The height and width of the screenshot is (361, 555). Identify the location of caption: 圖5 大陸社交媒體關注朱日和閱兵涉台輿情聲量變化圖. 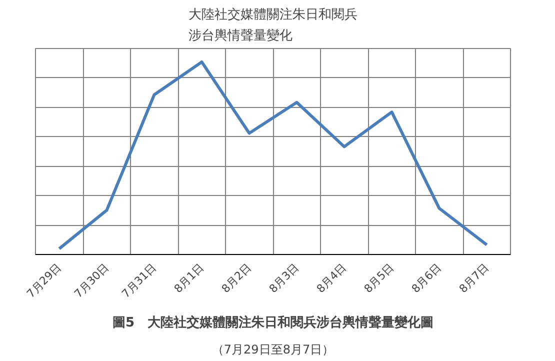
(273, 322).